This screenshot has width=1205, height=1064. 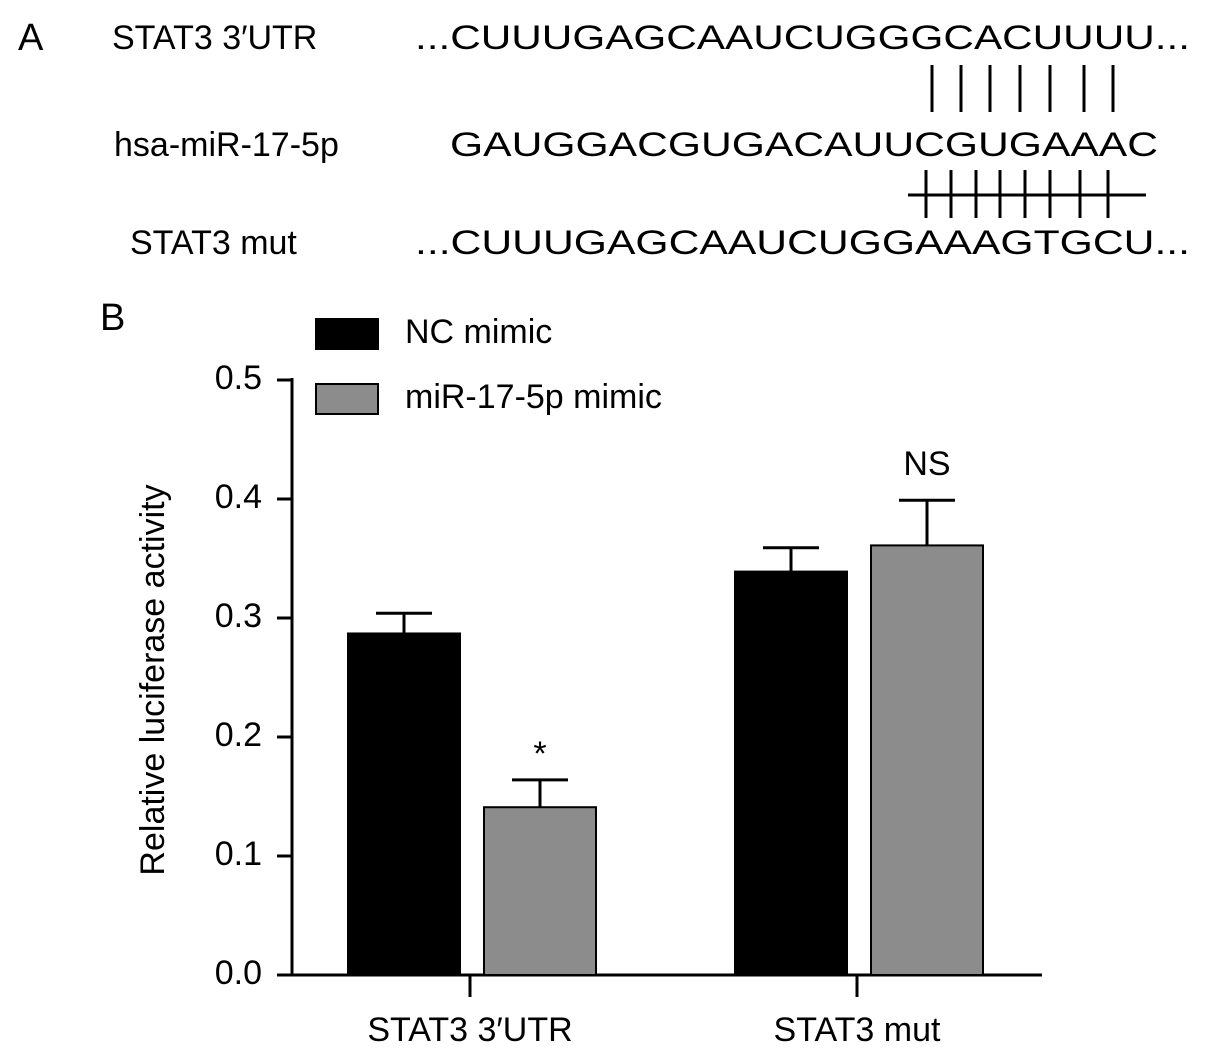 I want to click on y-tick-label: 0.4, so click(x=238, y=497).